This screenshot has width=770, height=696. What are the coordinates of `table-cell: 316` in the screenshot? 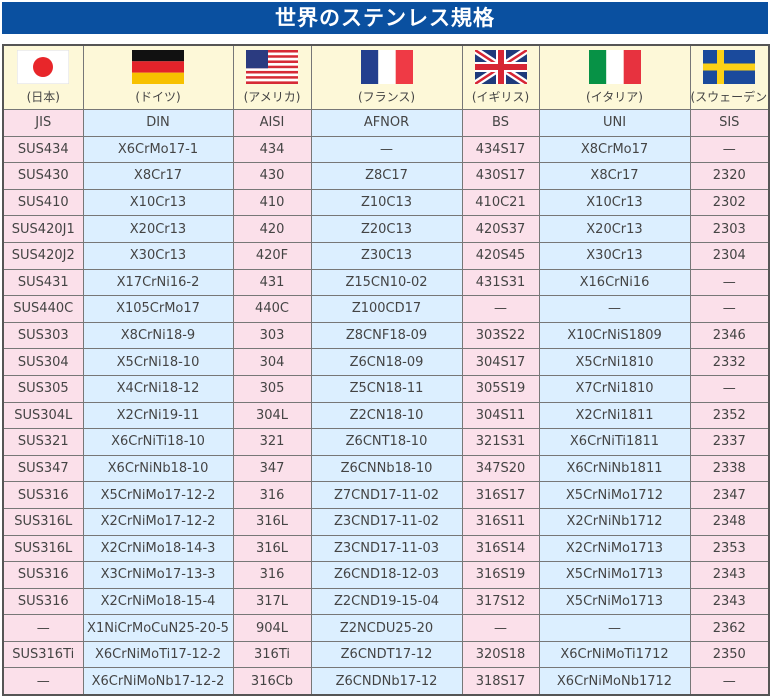 It's located at (272, 575).